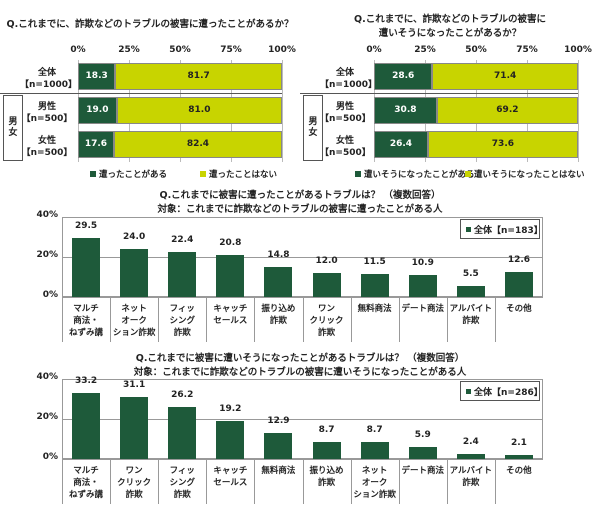 Image resolution: width=600 pixels, height=505 pixels. I want to click on bar-value-label: 10.9, so click(422, 263).